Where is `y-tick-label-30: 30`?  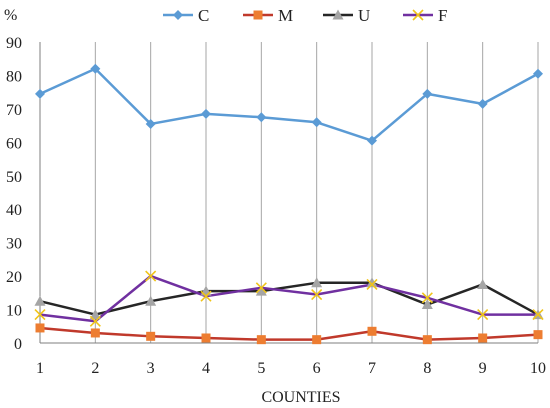 y-tick-label-30: 30 is located at coordinates (14, 244).